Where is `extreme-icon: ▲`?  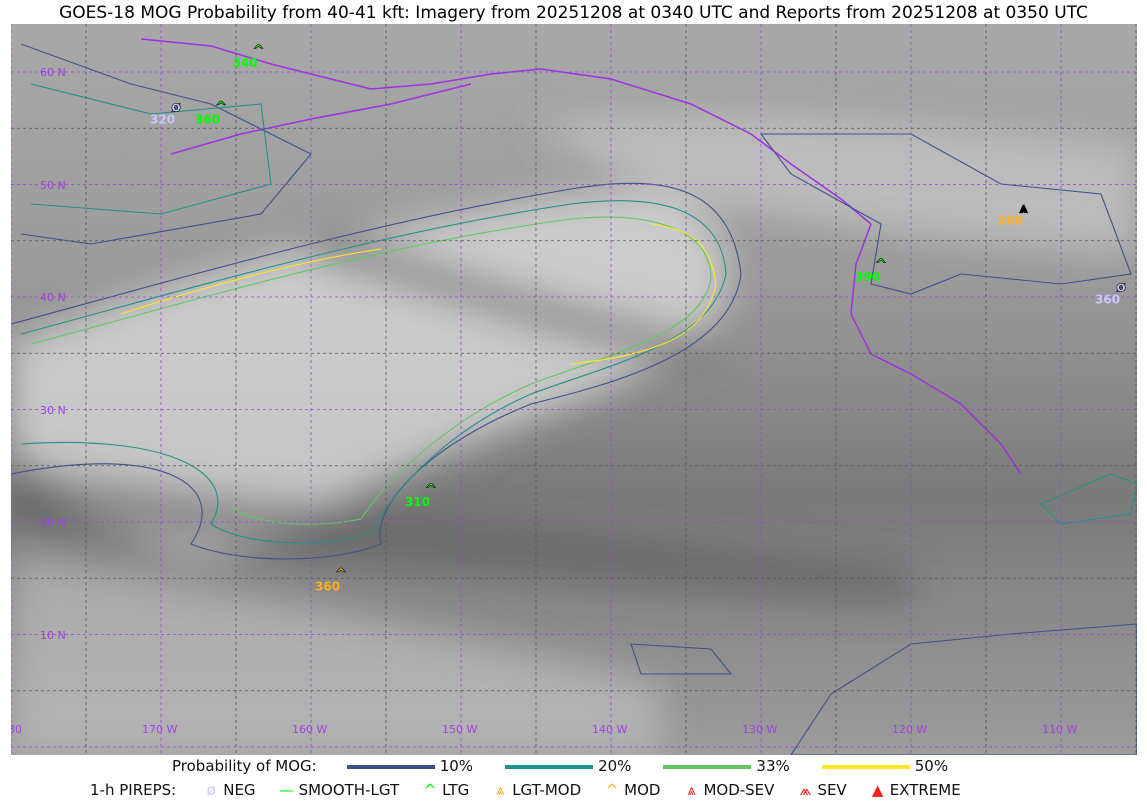
extreme-icon: ▲ is located at coordinates (877, 790).